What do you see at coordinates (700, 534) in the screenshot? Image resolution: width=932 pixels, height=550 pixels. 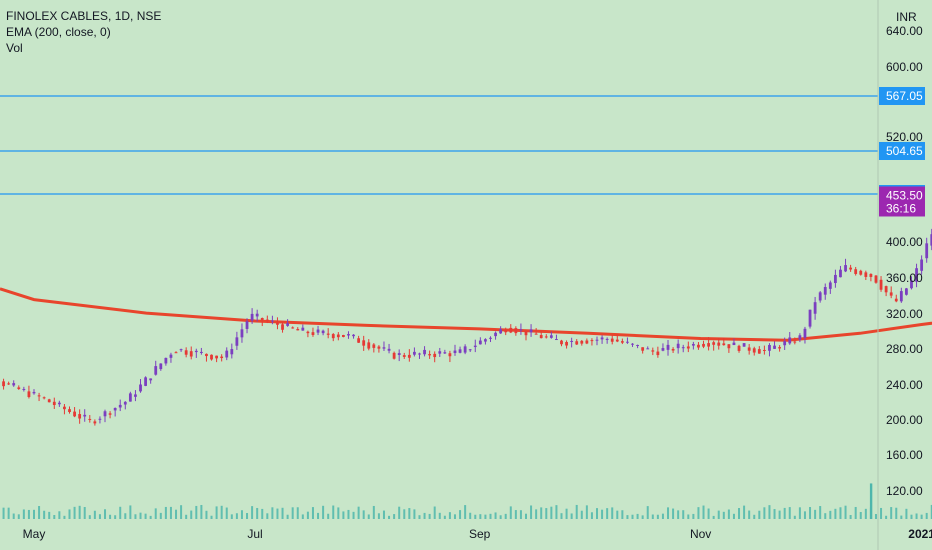 I see `time-tick-label: Nov` at bounding box center [700, 534].